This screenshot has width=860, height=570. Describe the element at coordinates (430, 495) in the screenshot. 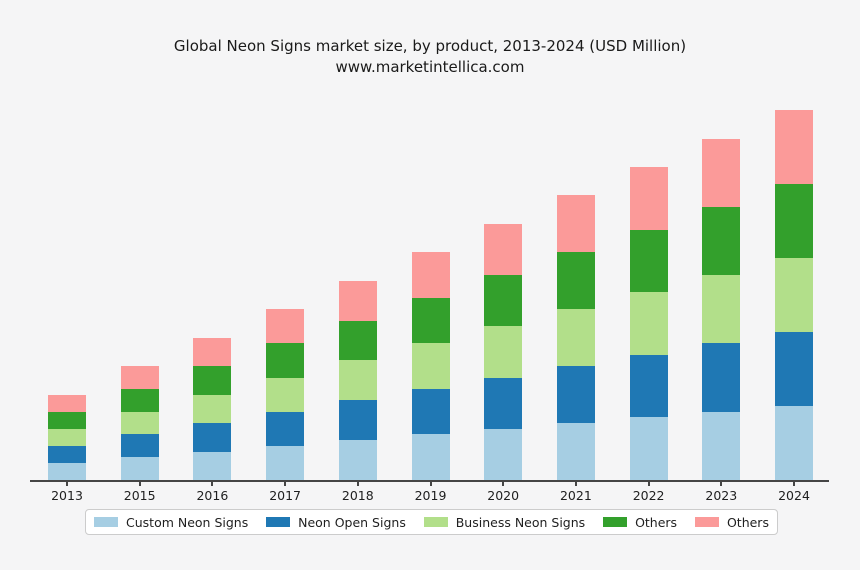

I see `x-axis-label: 2019` at that location.